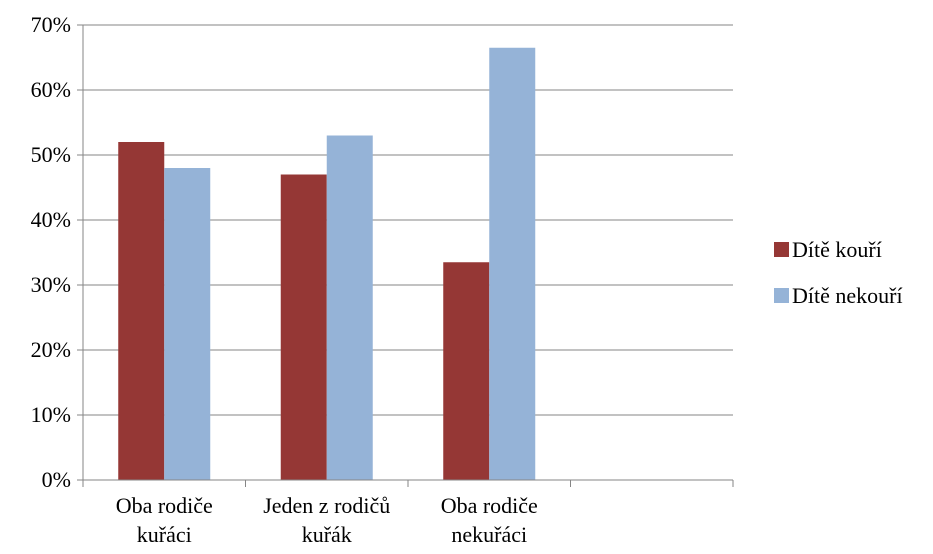  I want to click on y-tick-label: 0%, so click(56, 479).